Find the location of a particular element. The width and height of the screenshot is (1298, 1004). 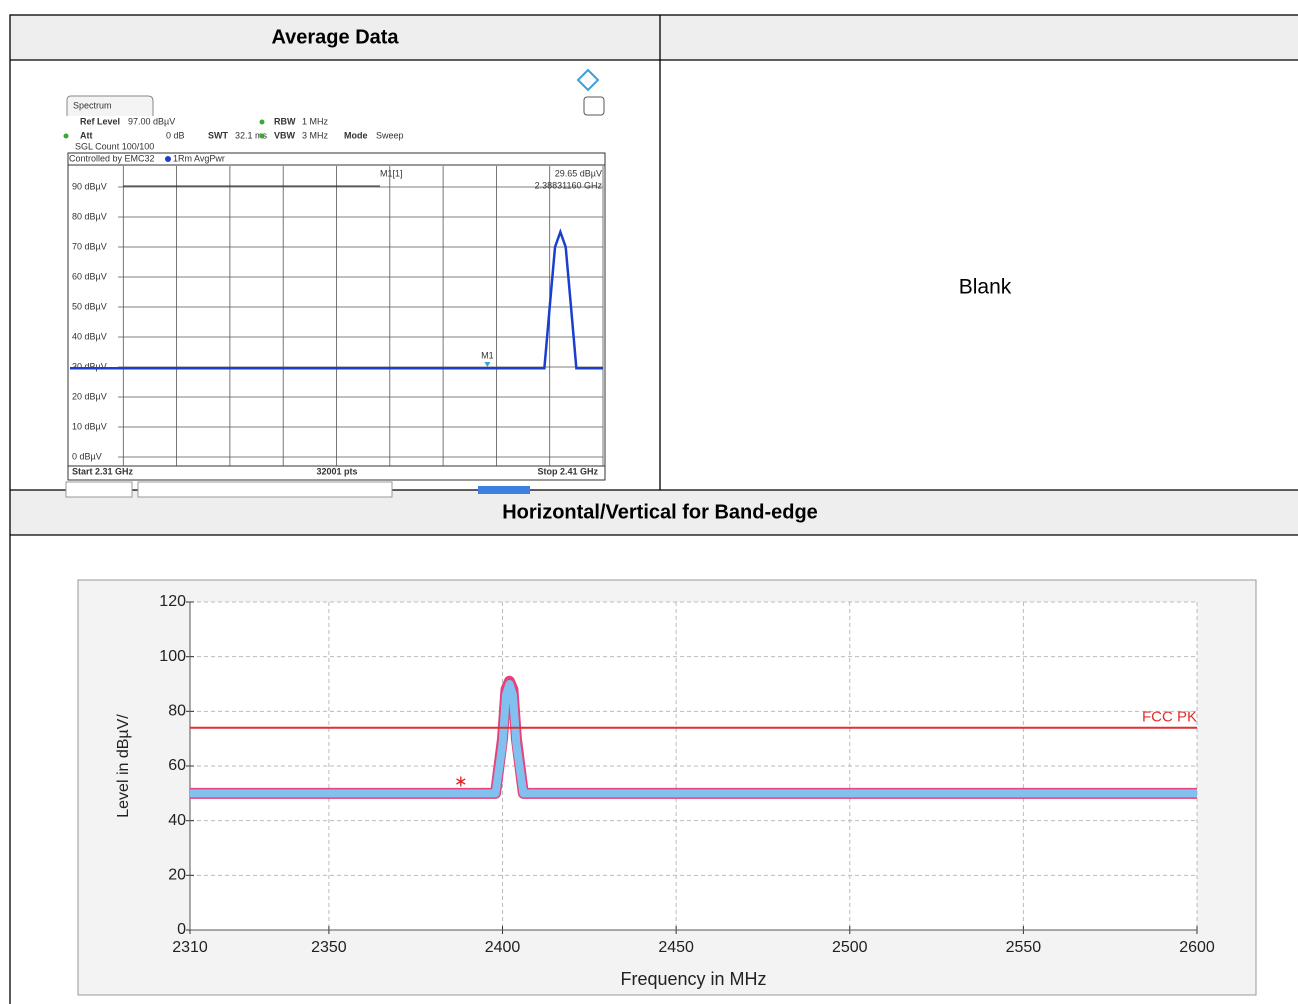

y-tick-label: 100 is located at coordinates (172, 656).